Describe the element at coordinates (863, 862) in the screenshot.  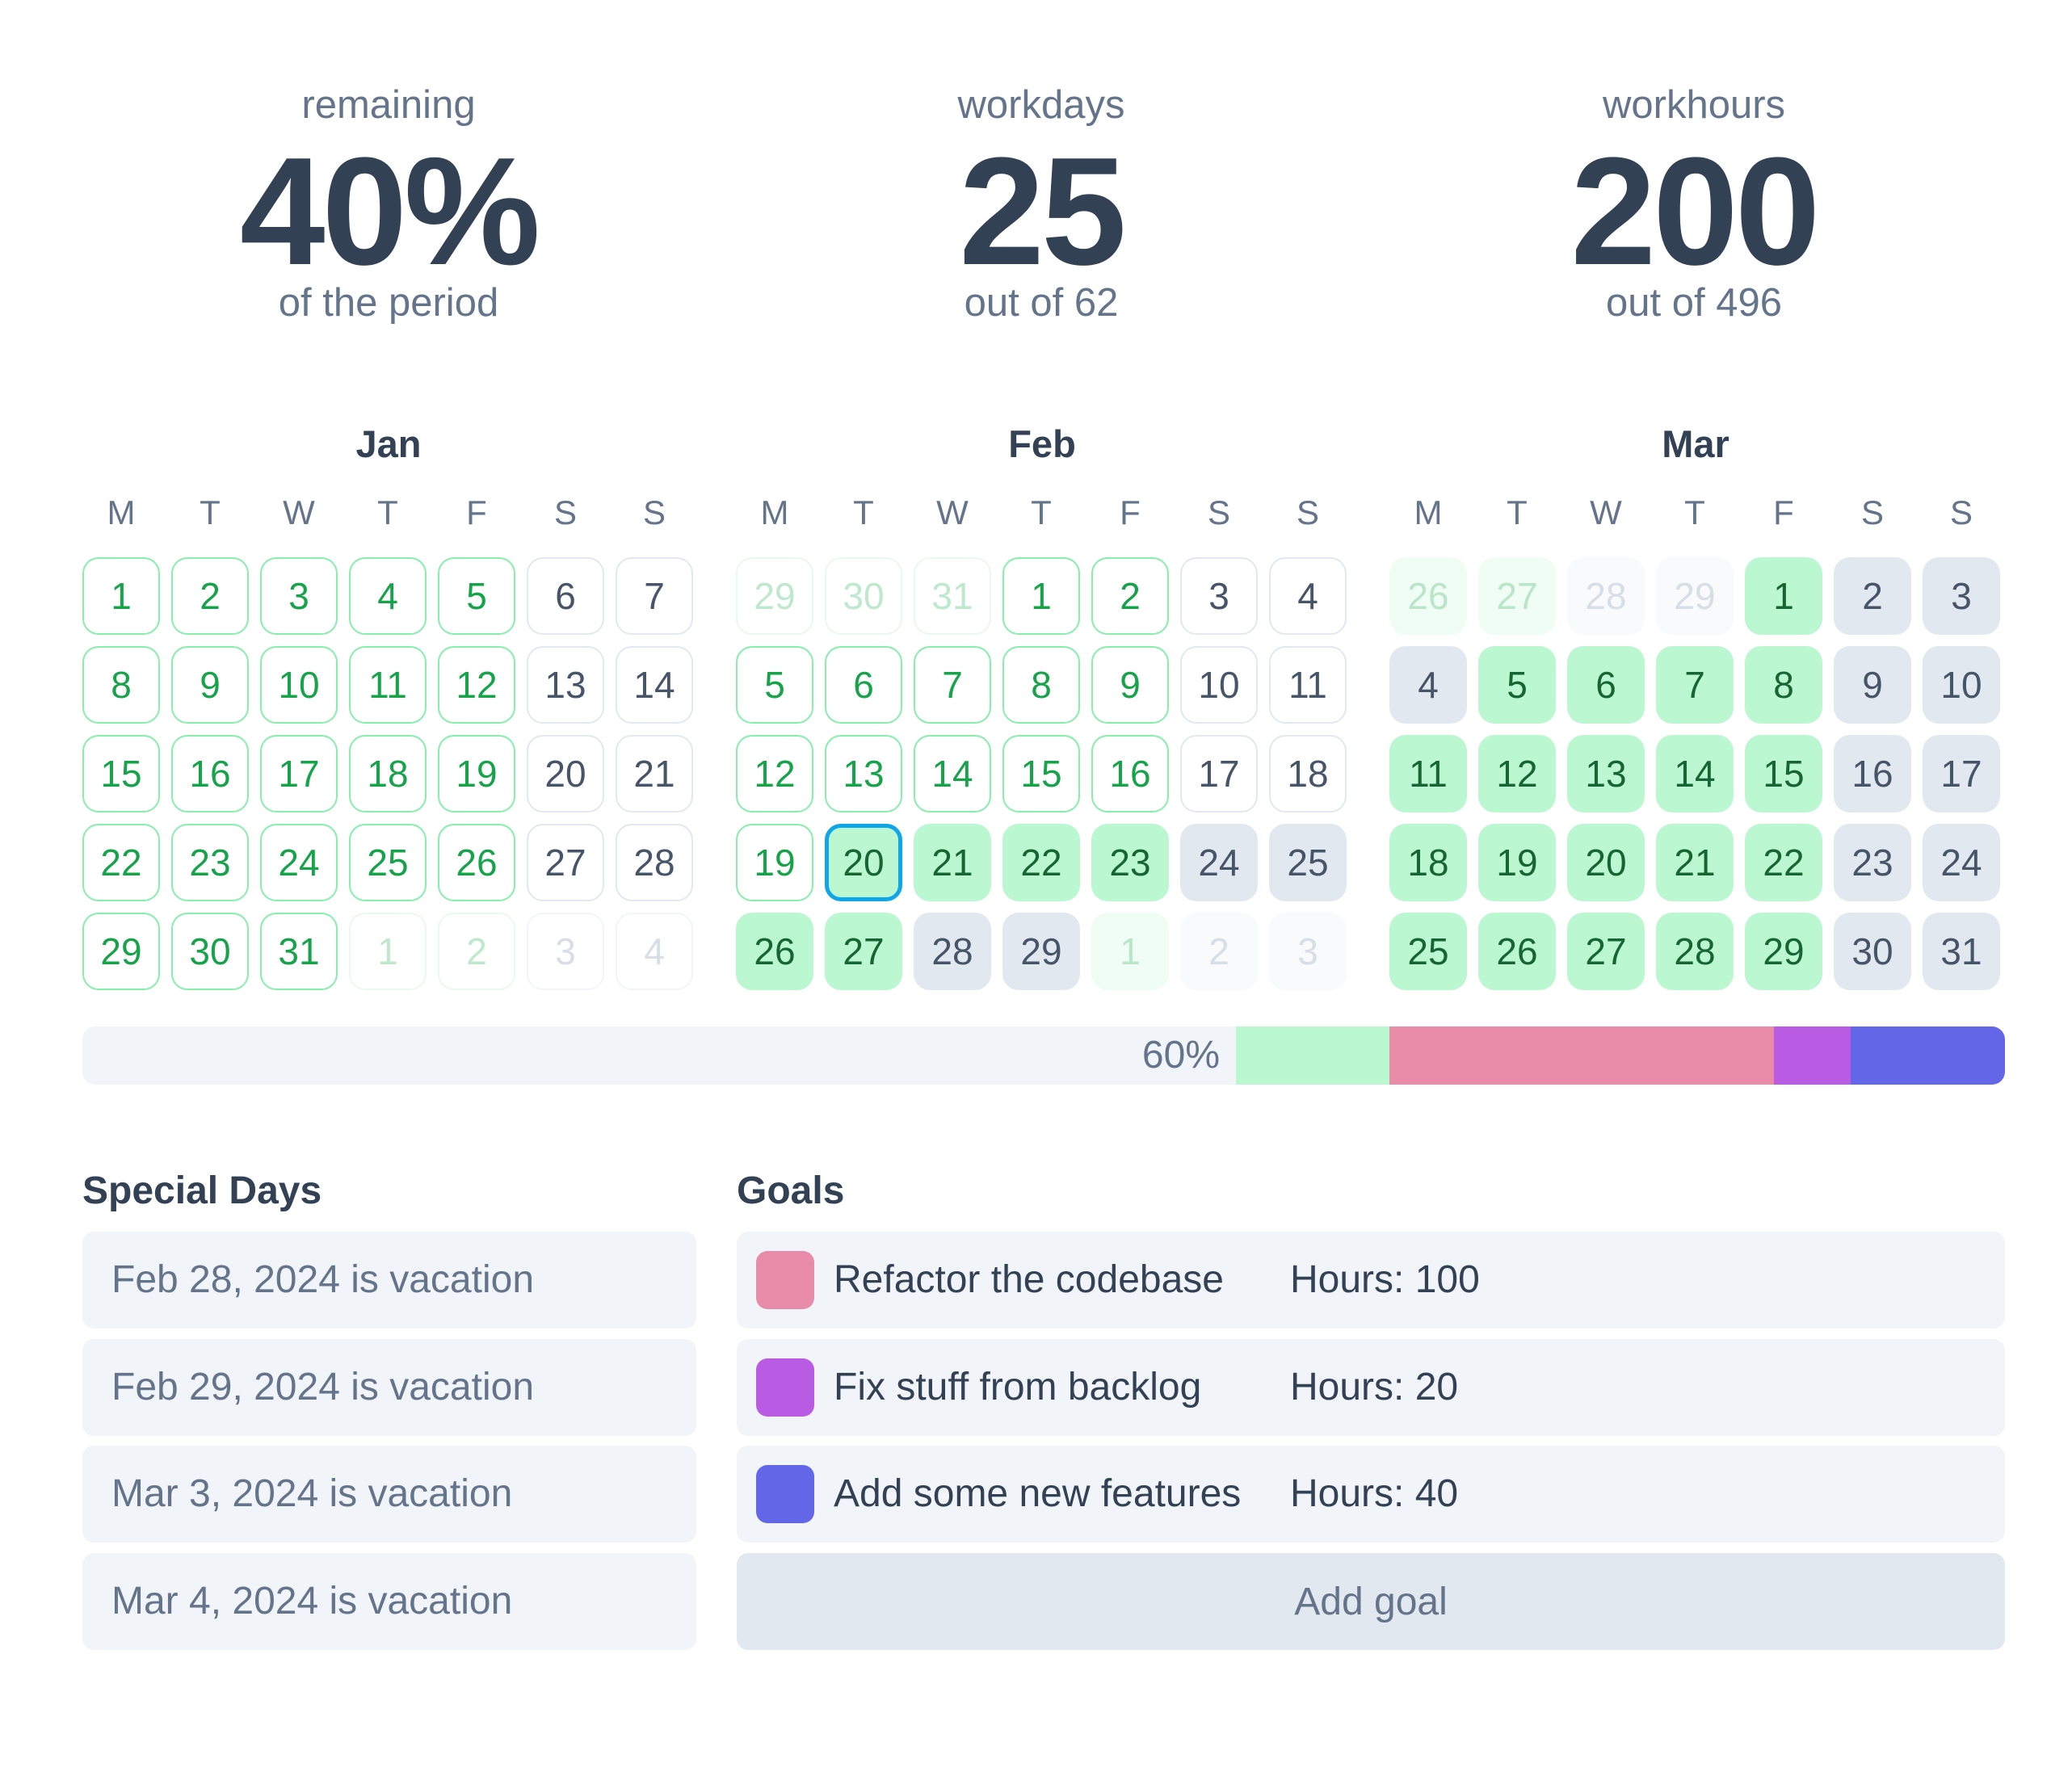
I see `day-cell-today: 20` at that location.